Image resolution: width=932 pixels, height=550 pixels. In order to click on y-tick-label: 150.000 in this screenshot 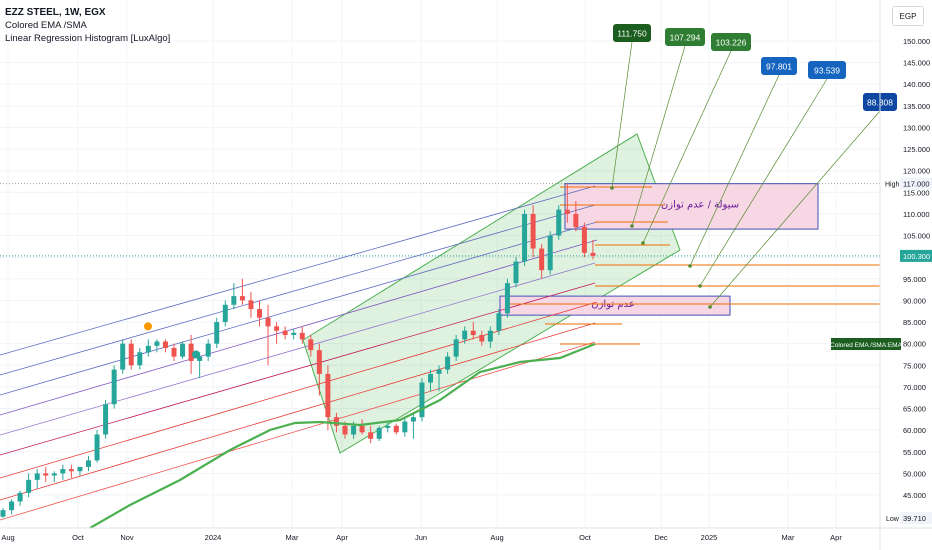, I will do `click(916, 41)`.